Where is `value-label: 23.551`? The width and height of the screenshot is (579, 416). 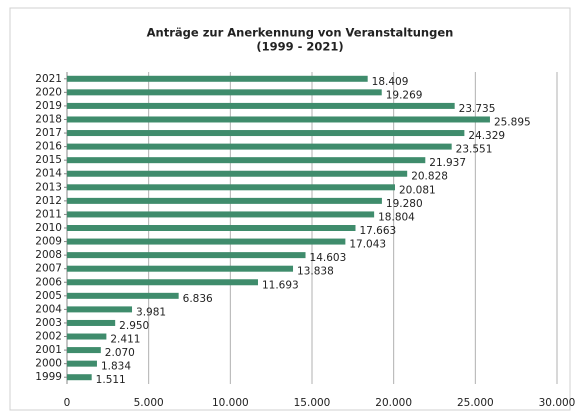
value-label: 23.551 is located at coordinates (474, 150).